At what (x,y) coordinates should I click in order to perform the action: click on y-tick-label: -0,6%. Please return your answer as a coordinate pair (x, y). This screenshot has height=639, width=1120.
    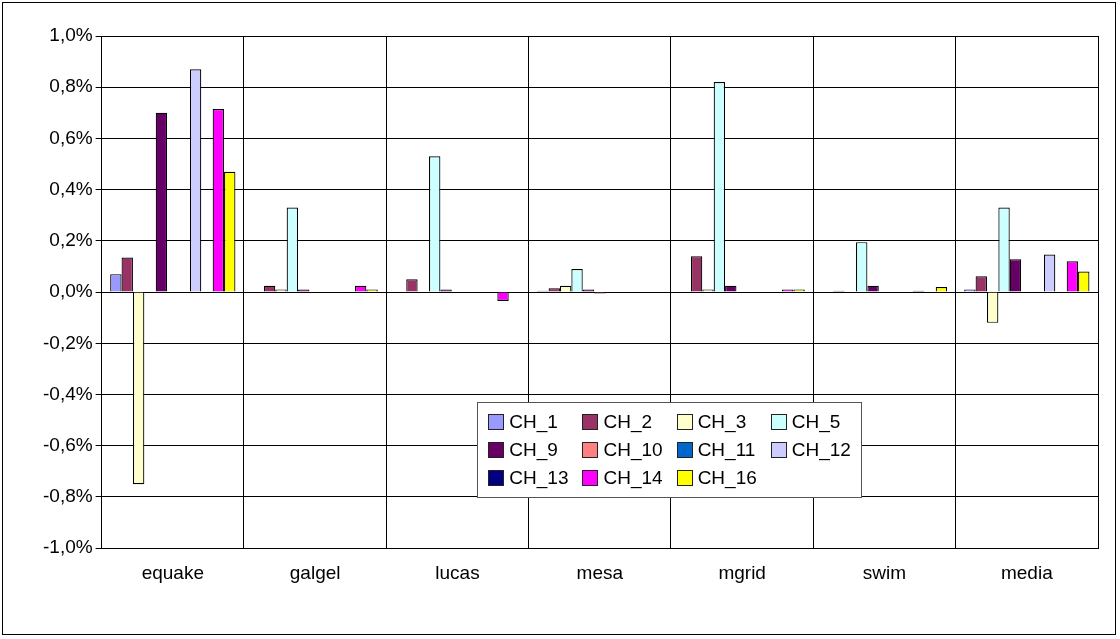
    Looking at the image, I should click on (67, 444).